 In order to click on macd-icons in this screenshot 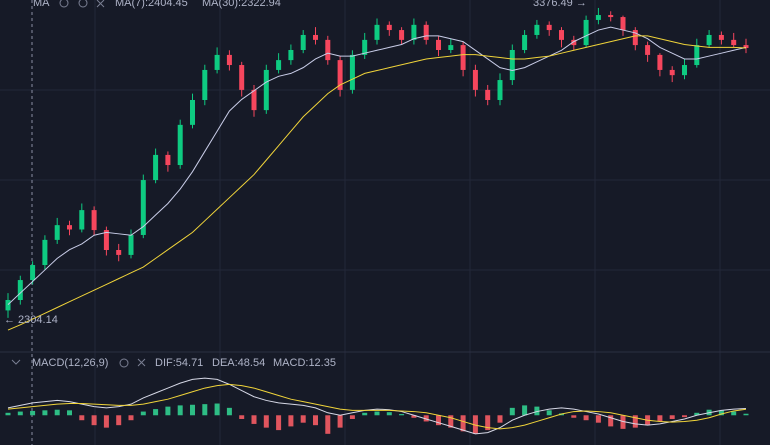, I will do `click(132, 363)`.